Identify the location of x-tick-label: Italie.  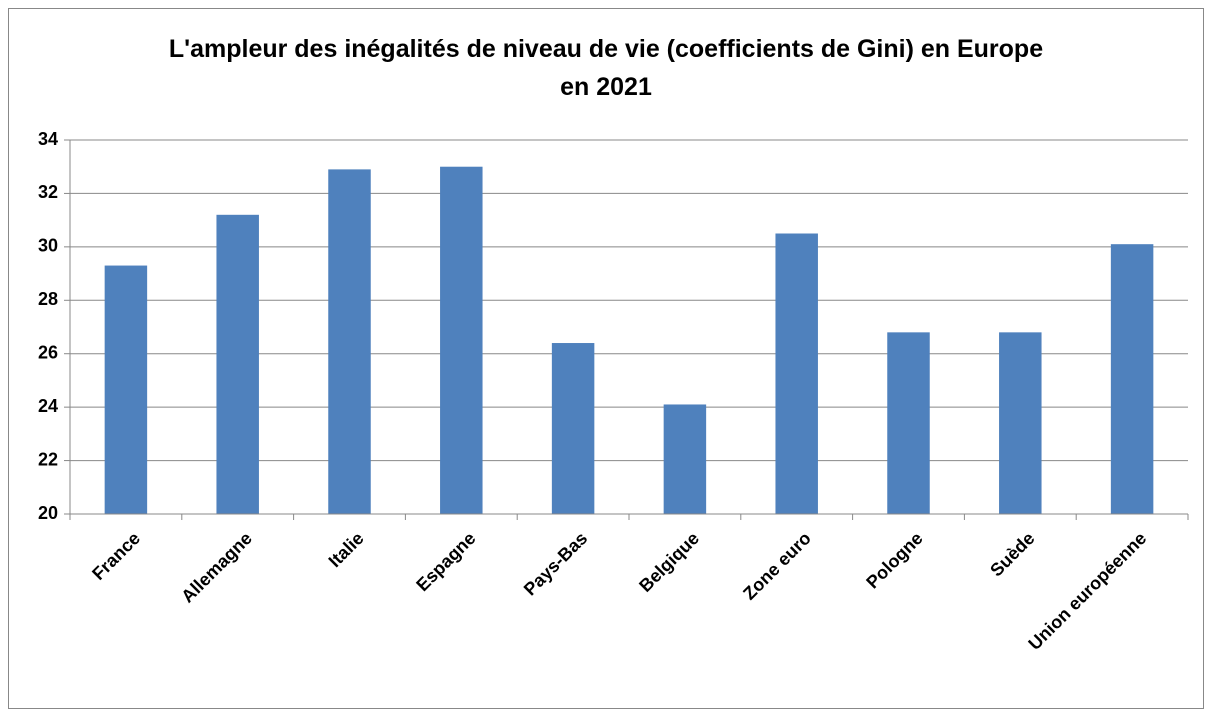
(346, 549).